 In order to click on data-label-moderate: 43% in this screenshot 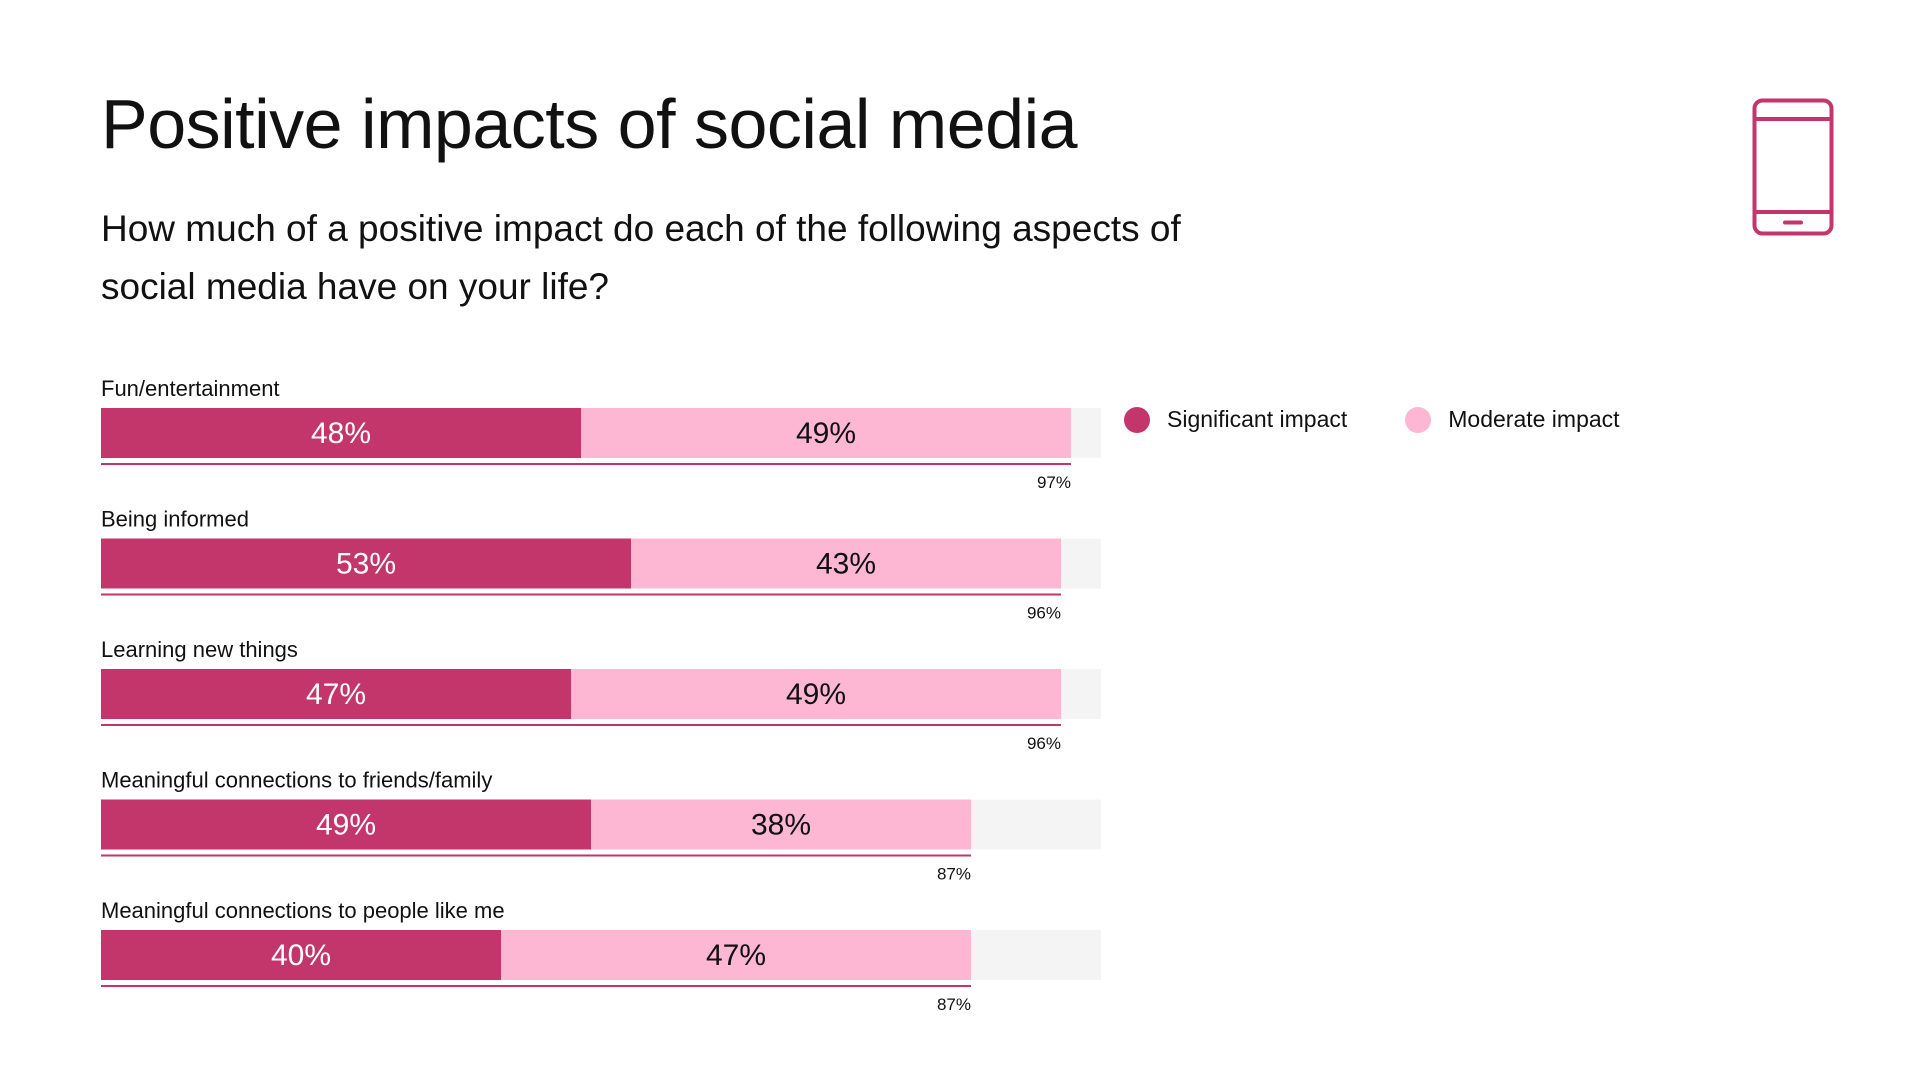, I will do `click(846, 564)`.